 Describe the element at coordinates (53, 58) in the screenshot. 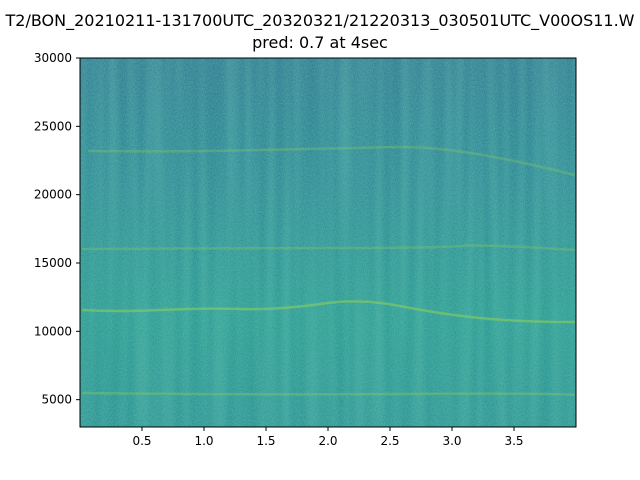

I see `y-tick-label: 30000` at that location.